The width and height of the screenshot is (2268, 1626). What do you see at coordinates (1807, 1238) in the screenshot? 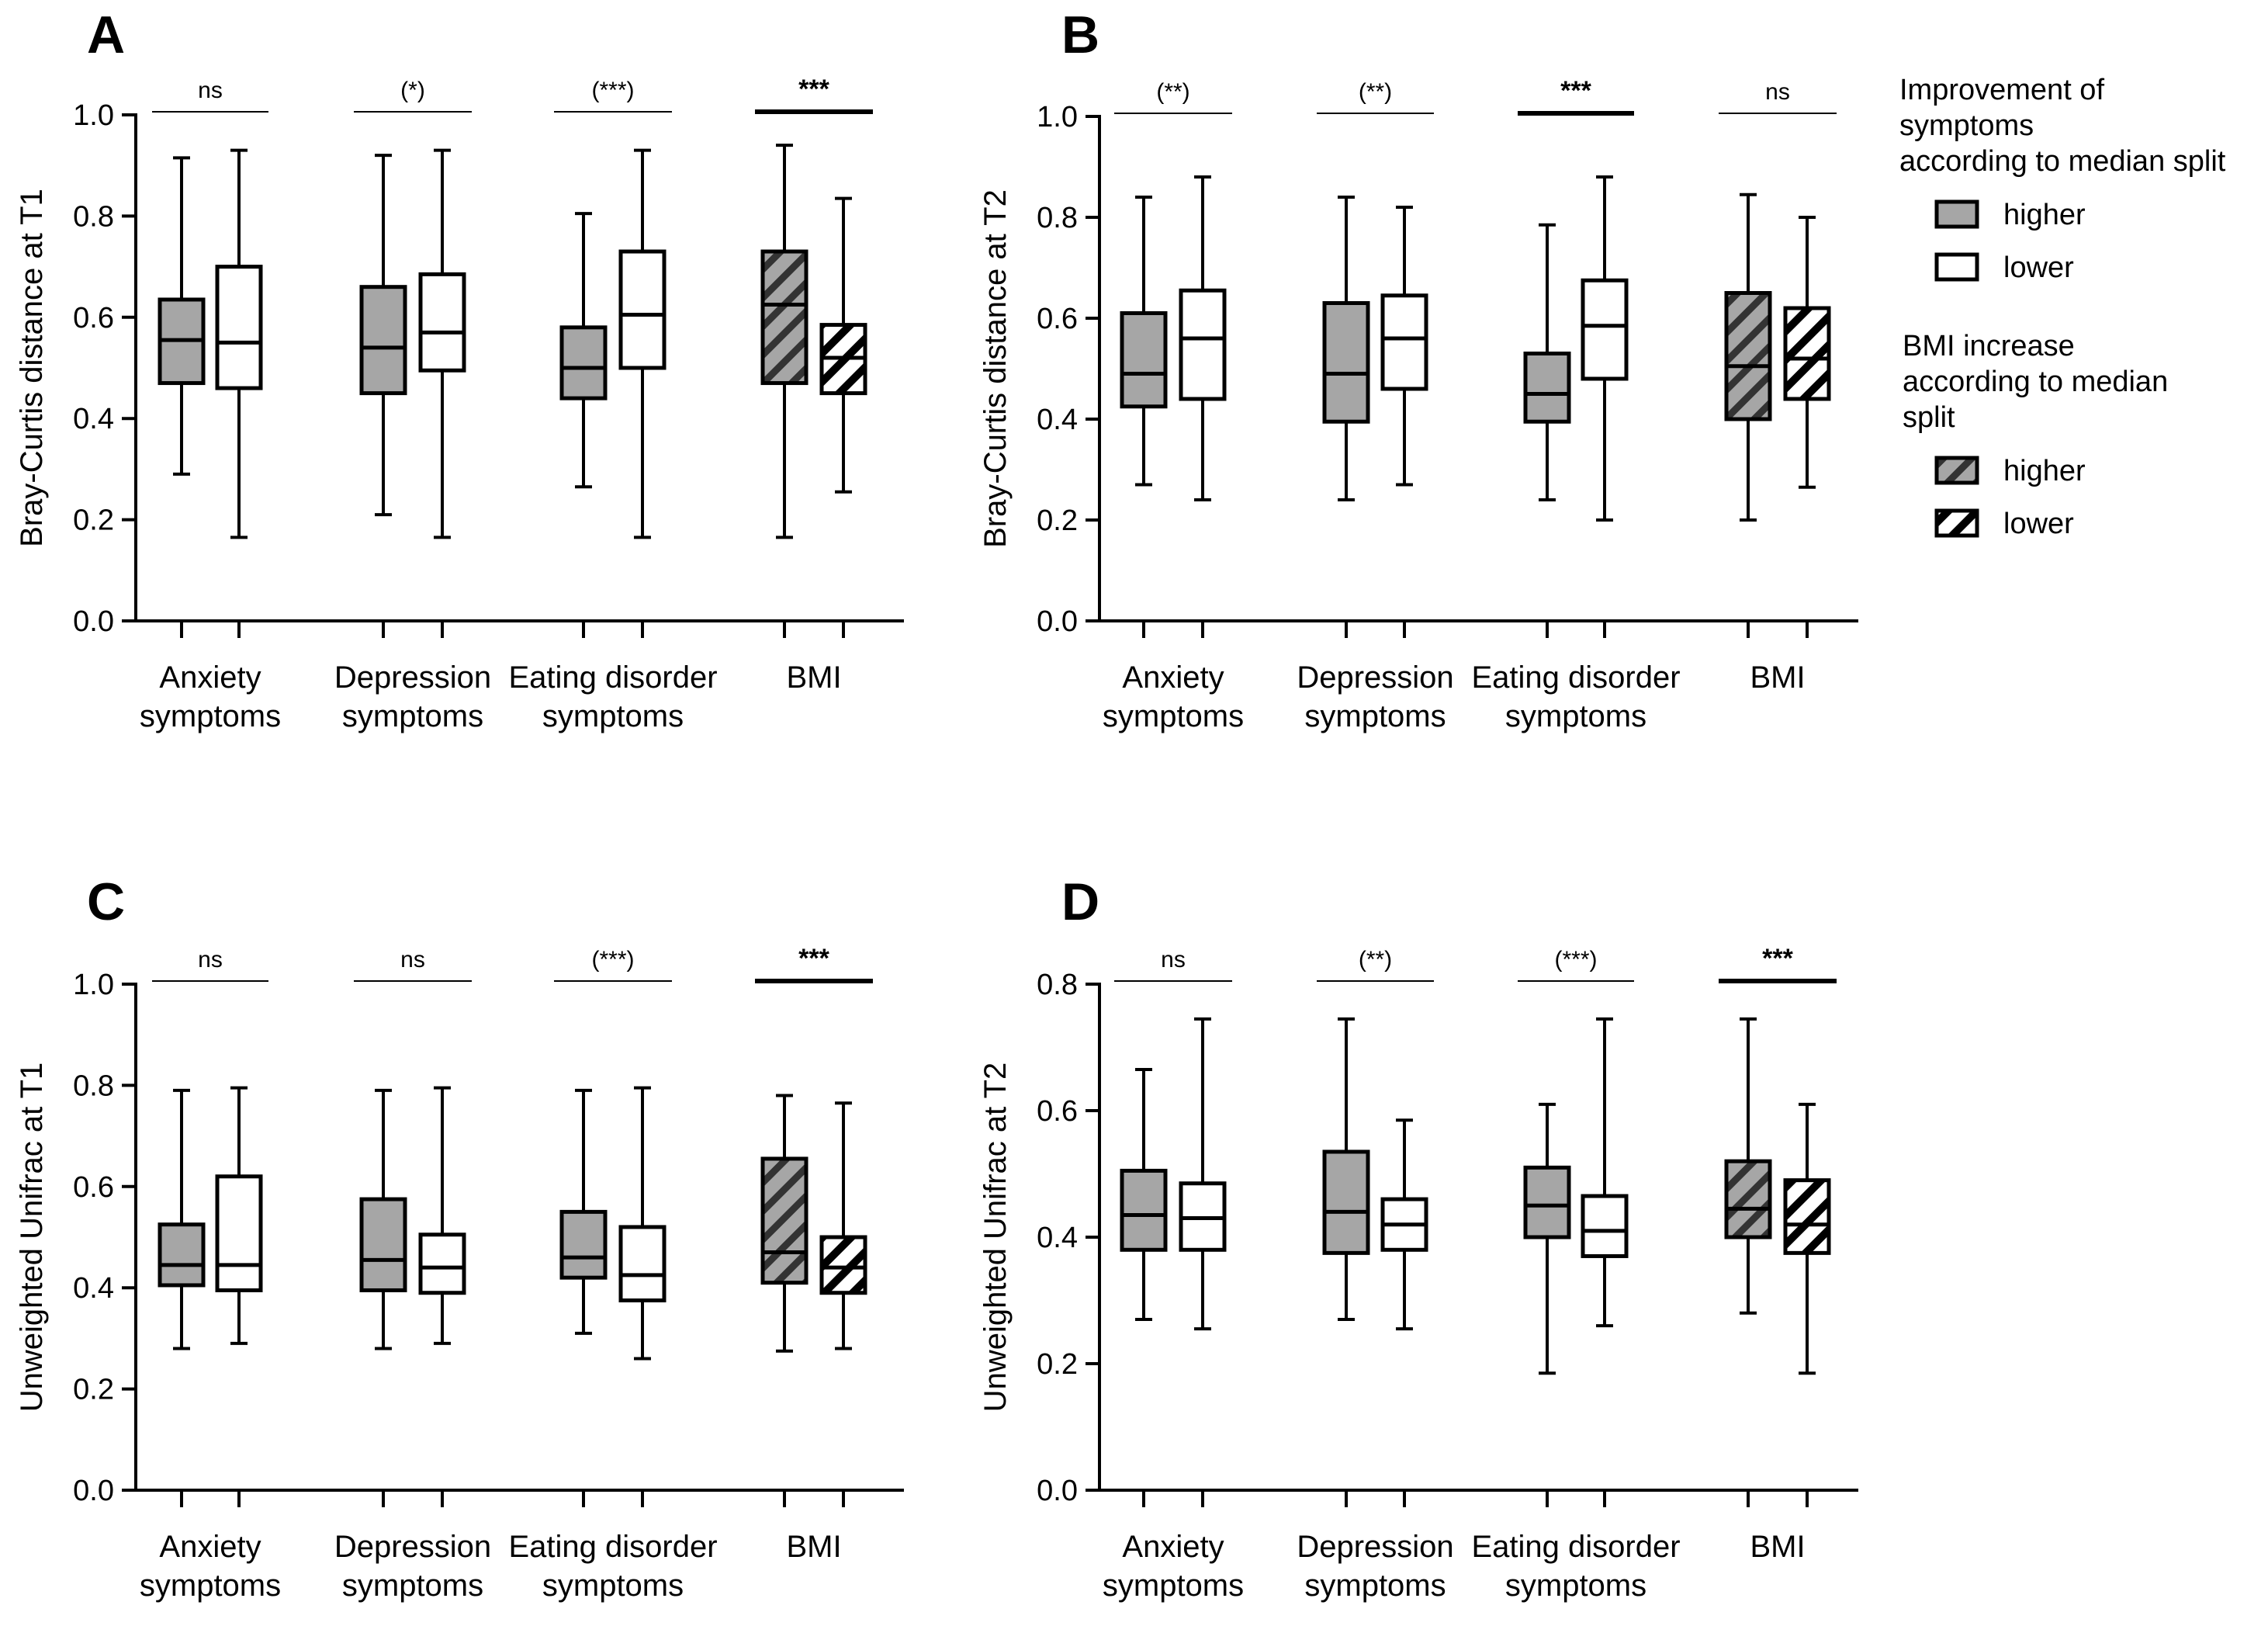
I see `box-d-g3-lower` at bounding box center [1807, 1238].